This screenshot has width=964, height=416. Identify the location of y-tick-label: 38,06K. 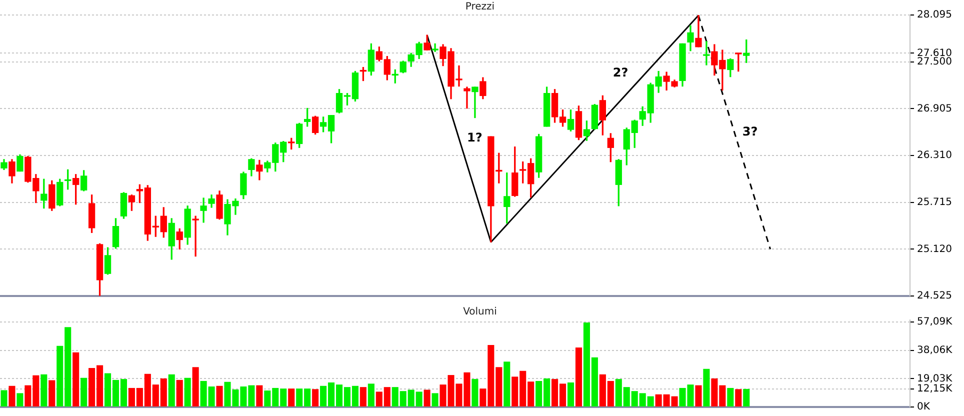
(935, 350).